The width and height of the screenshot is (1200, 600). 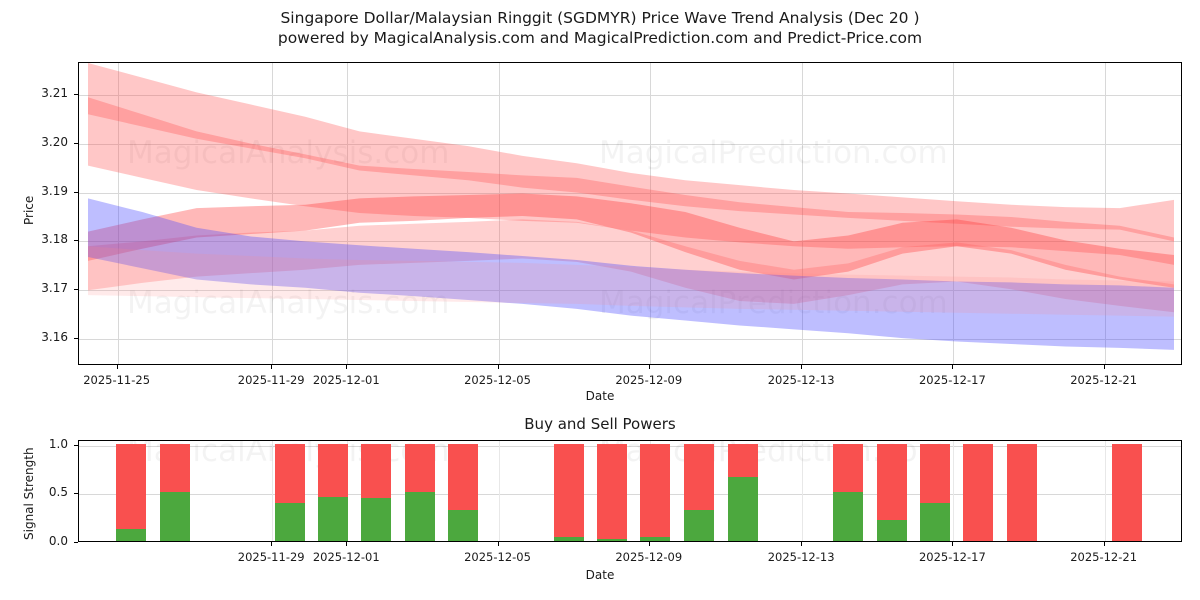 What do you see at coordinates (54, 190) in the screenshot?
I see `y-tick-label: 3.19` at bounding box center [54, 190].